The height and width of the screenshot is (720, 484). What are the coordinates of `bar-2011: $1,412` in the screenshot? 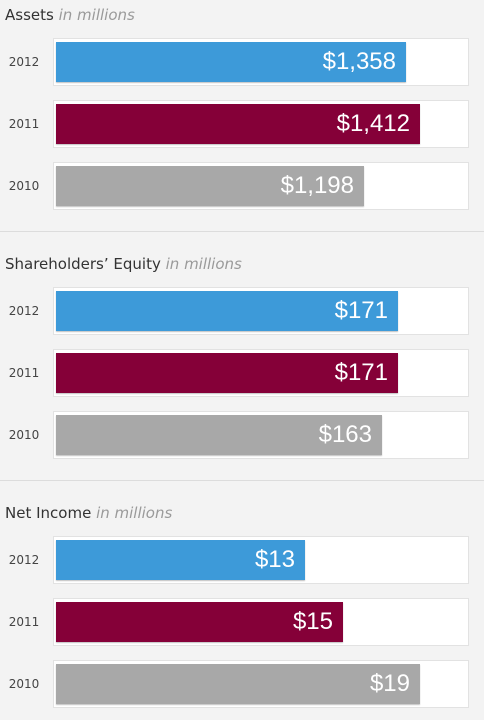 It's located at (238, 124).